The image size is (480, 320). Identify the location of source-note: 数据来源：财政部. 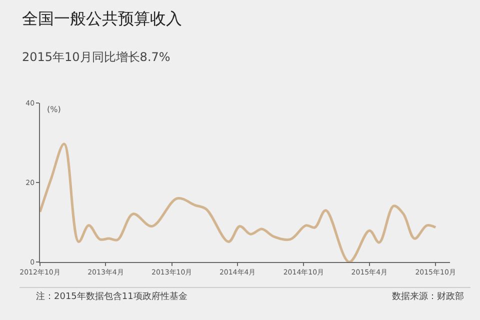
(428, 296).